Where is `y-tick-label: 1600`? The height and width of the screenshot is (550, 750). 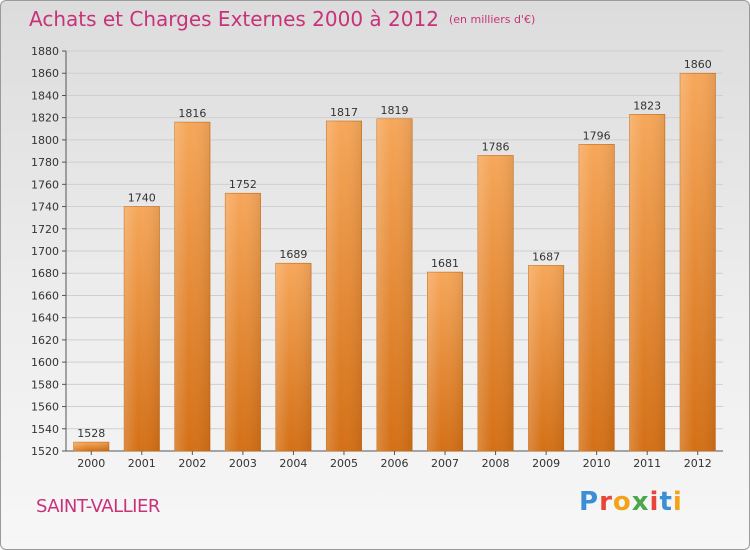
y-tick-label: 1600 is located at coordinates (45, 362).